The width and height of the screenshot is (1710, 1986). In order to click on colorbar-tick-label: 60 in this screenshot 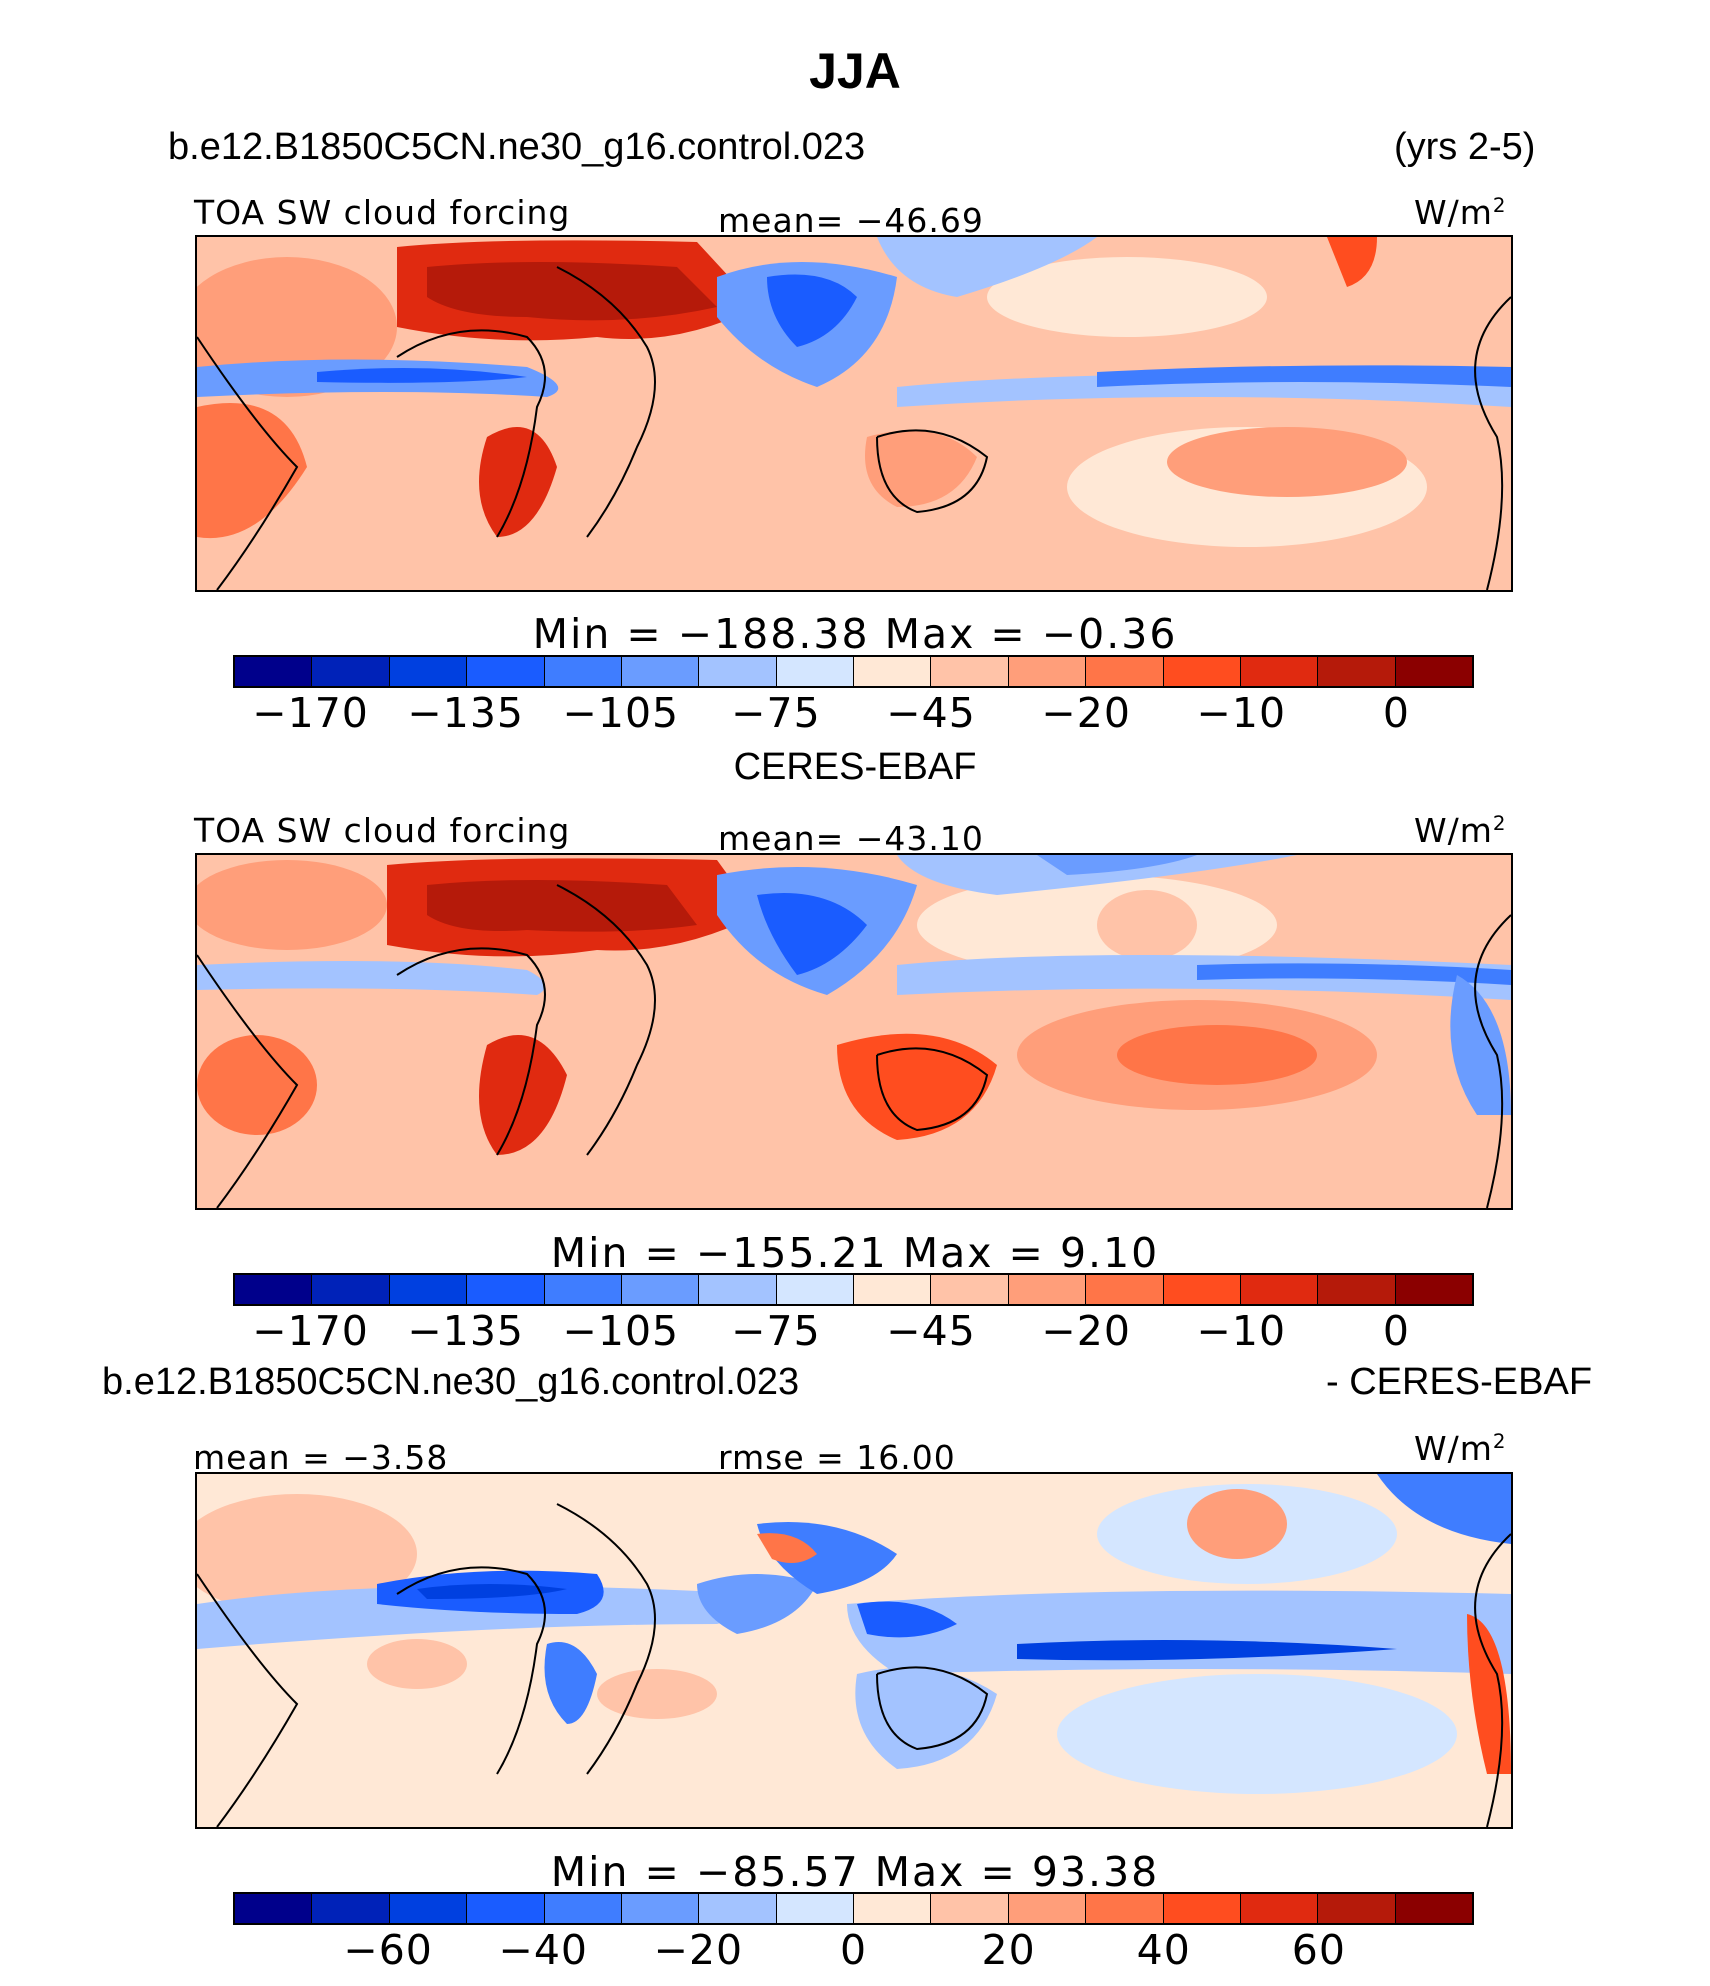, I will do `click(1318, 1950)`.